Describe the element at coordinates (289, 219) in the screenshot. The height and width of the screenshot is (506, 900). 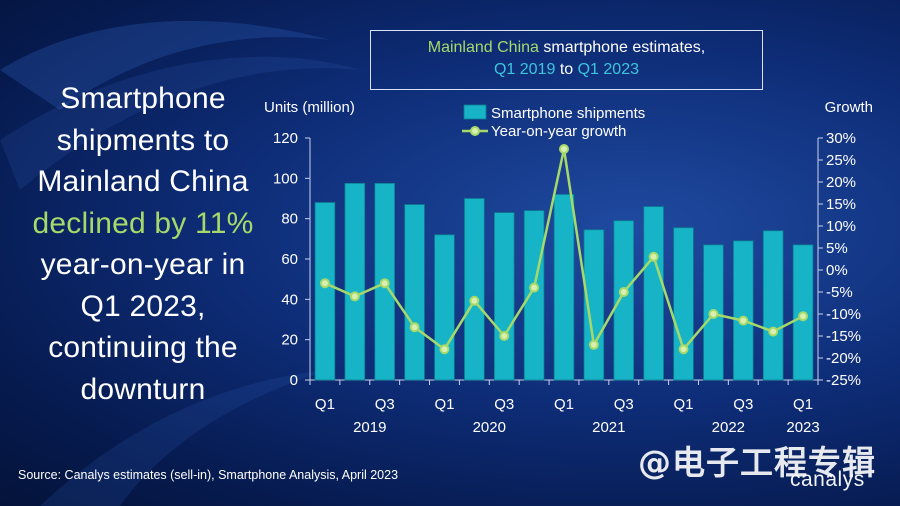
I see `y-tick-label: 80` at that location.